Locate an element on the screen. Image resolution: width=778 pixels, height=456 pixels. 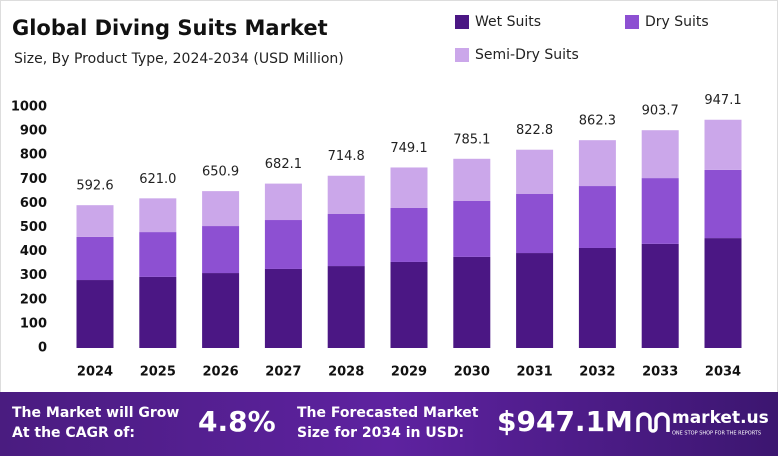
y-tick-label: 300 is located at coordinates (33, 275).